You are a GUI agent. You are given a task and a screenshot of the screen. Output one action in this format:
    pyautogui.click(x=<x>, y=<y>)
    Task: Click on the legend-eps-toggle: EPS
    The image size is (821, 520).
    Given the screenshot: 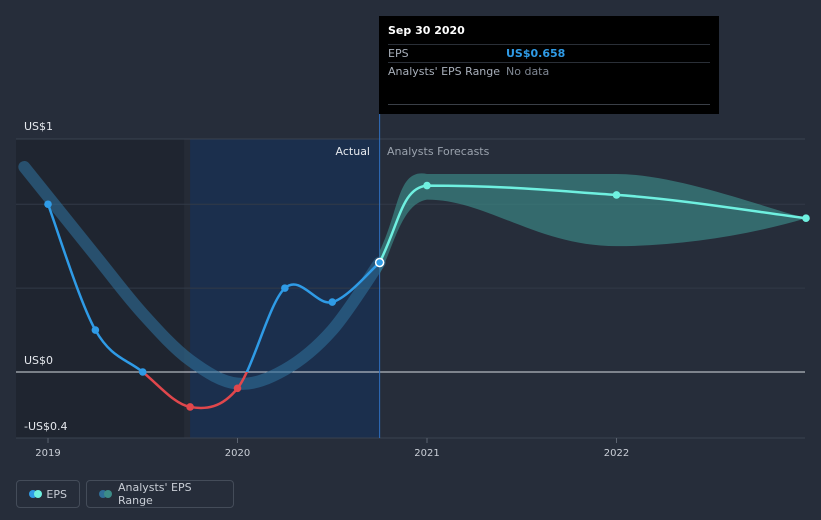 What is the action you would take?
    pyautogui.click(x=48, y=494)
    